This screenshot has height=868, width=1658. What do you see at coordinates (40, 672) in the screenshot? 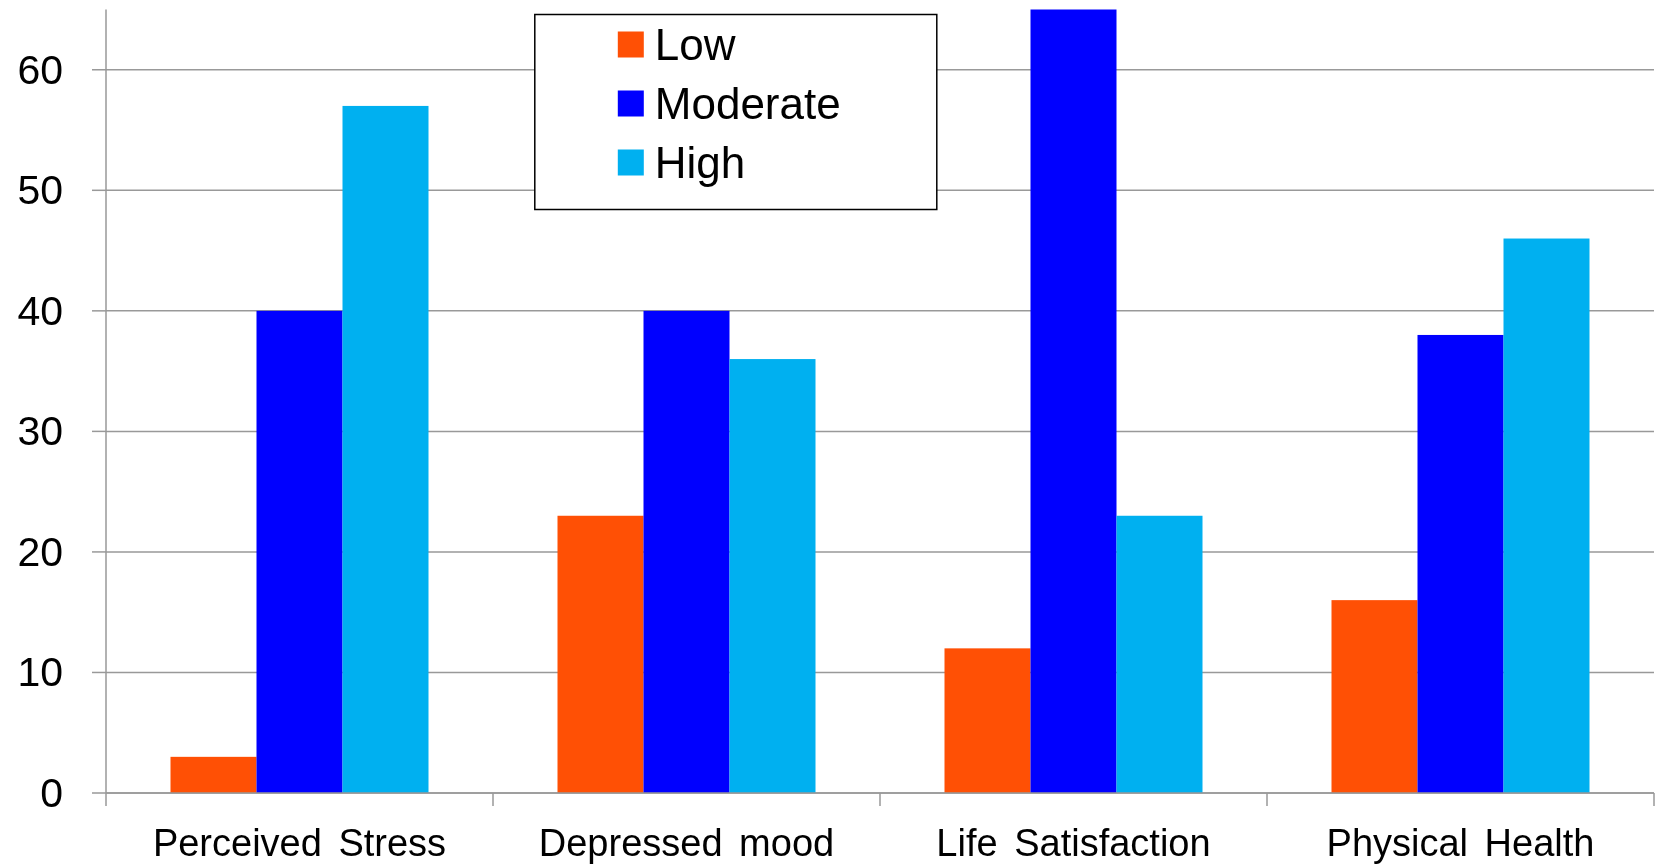
I see `y-tick-label: 10` at bounding box center [40, 672].